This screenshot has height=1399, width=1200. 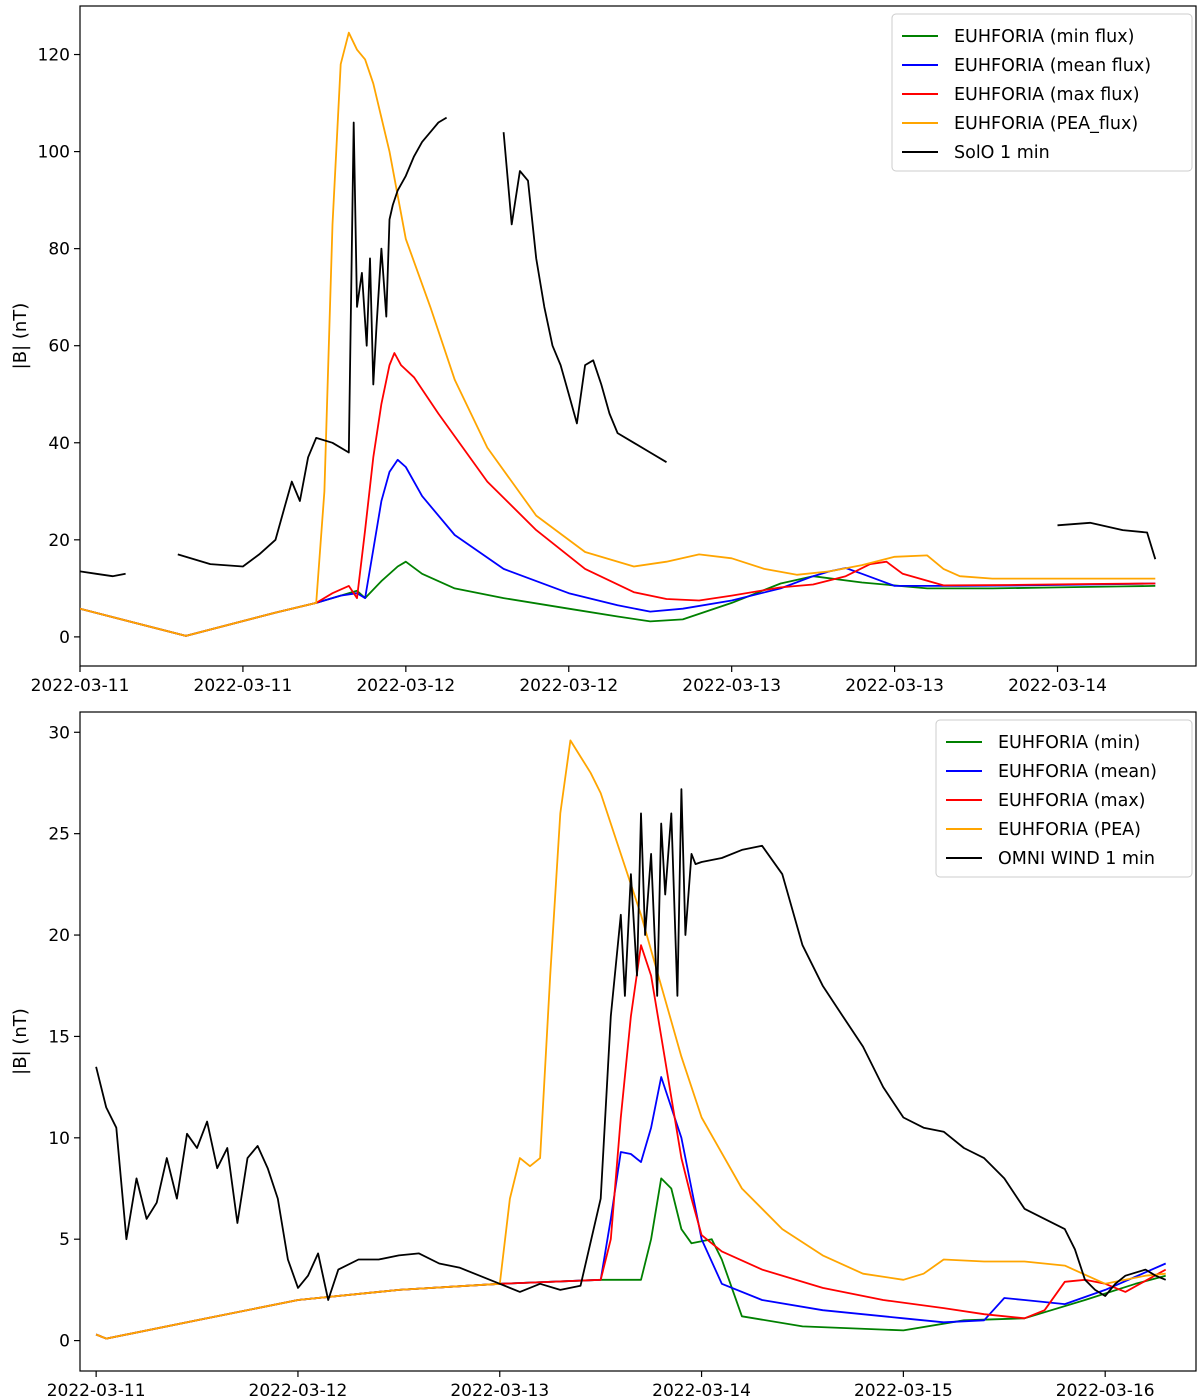 What do you see at coordinates (1105, 1390) in the screenshot?
I see `x-tick-label: 2022-03-16` at bounding box center [1105, 1390].